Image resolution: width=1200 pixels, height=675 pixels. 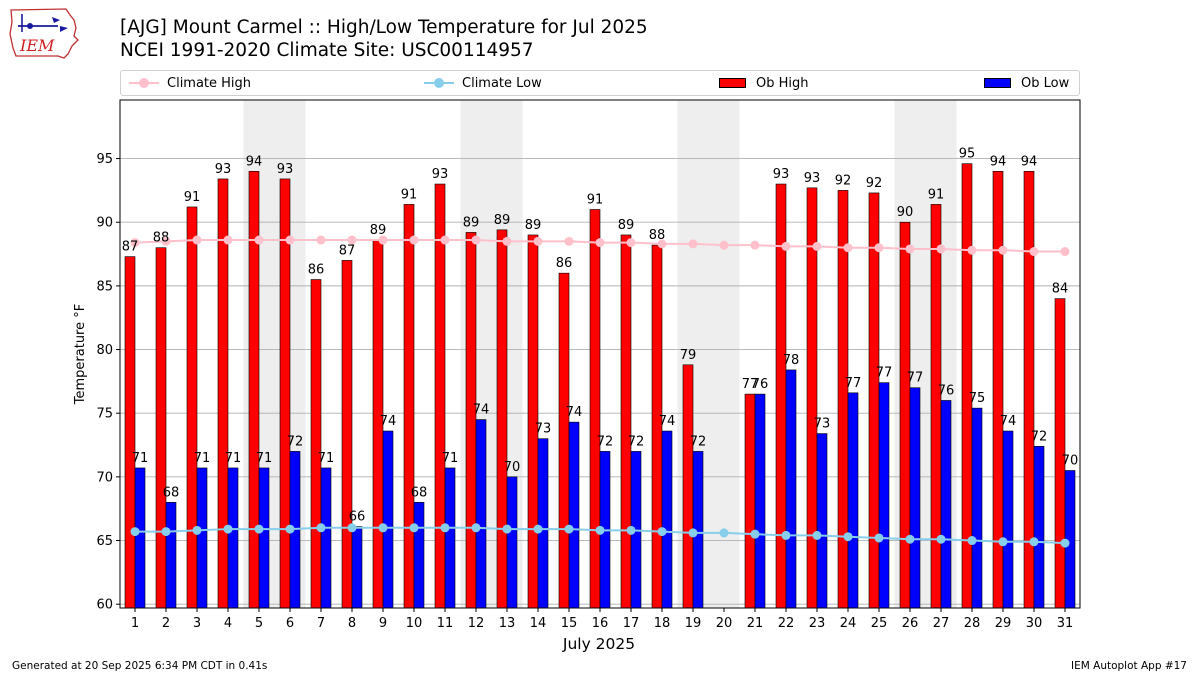 What do you see at coordinates (1065, 623) in the screenshot?
I see `x-tick-label: 31` at bounding box center [1065, 623].